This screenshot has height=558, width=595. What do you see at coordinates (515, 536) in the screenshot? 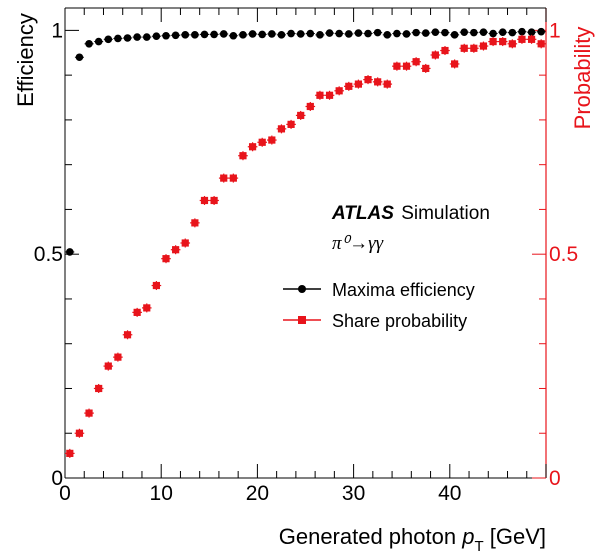
I see `x-axis-title-unit: [GeV]` at bounding box center [515, 536].